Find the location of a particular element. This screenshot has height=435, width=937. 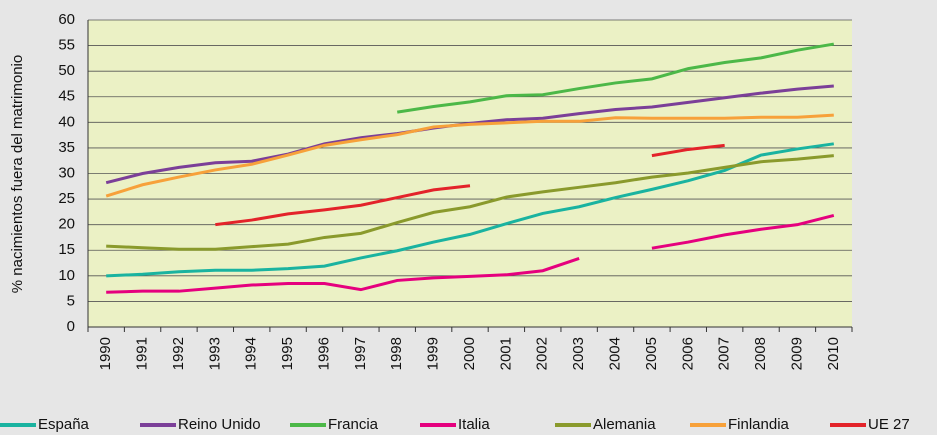

legend-label: España is located at coordinates (64, 424).